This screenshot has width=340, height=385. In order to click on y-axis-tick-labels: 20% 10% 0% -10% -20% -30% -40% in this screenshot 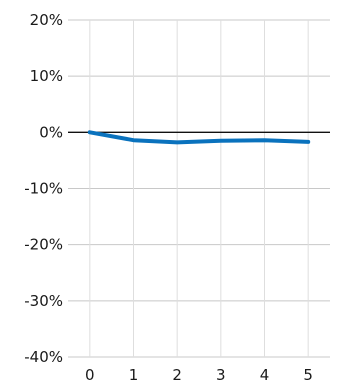, I will do `click(43, 188)`.